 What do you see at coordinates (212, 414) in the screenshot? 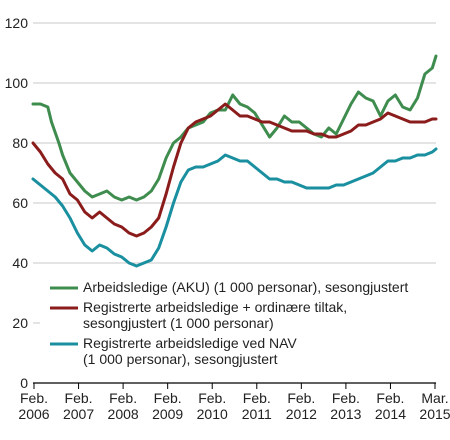
I see `x-tick-label-year: 2010` at bounding box center [212, 414].